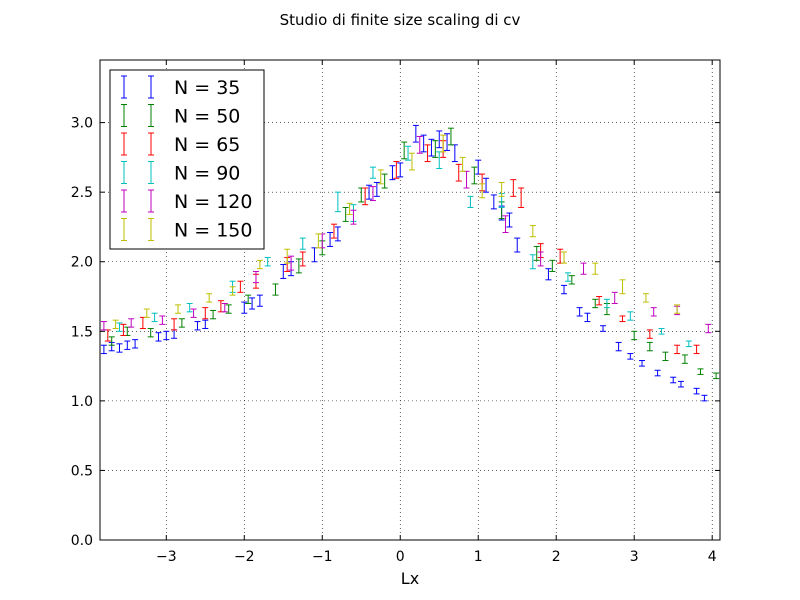 The image size is (800, 600). What do you see at coordinates (634, 557) in the screenshot?
I see `x-tick-label: 3` at bounding box center [634, 557].